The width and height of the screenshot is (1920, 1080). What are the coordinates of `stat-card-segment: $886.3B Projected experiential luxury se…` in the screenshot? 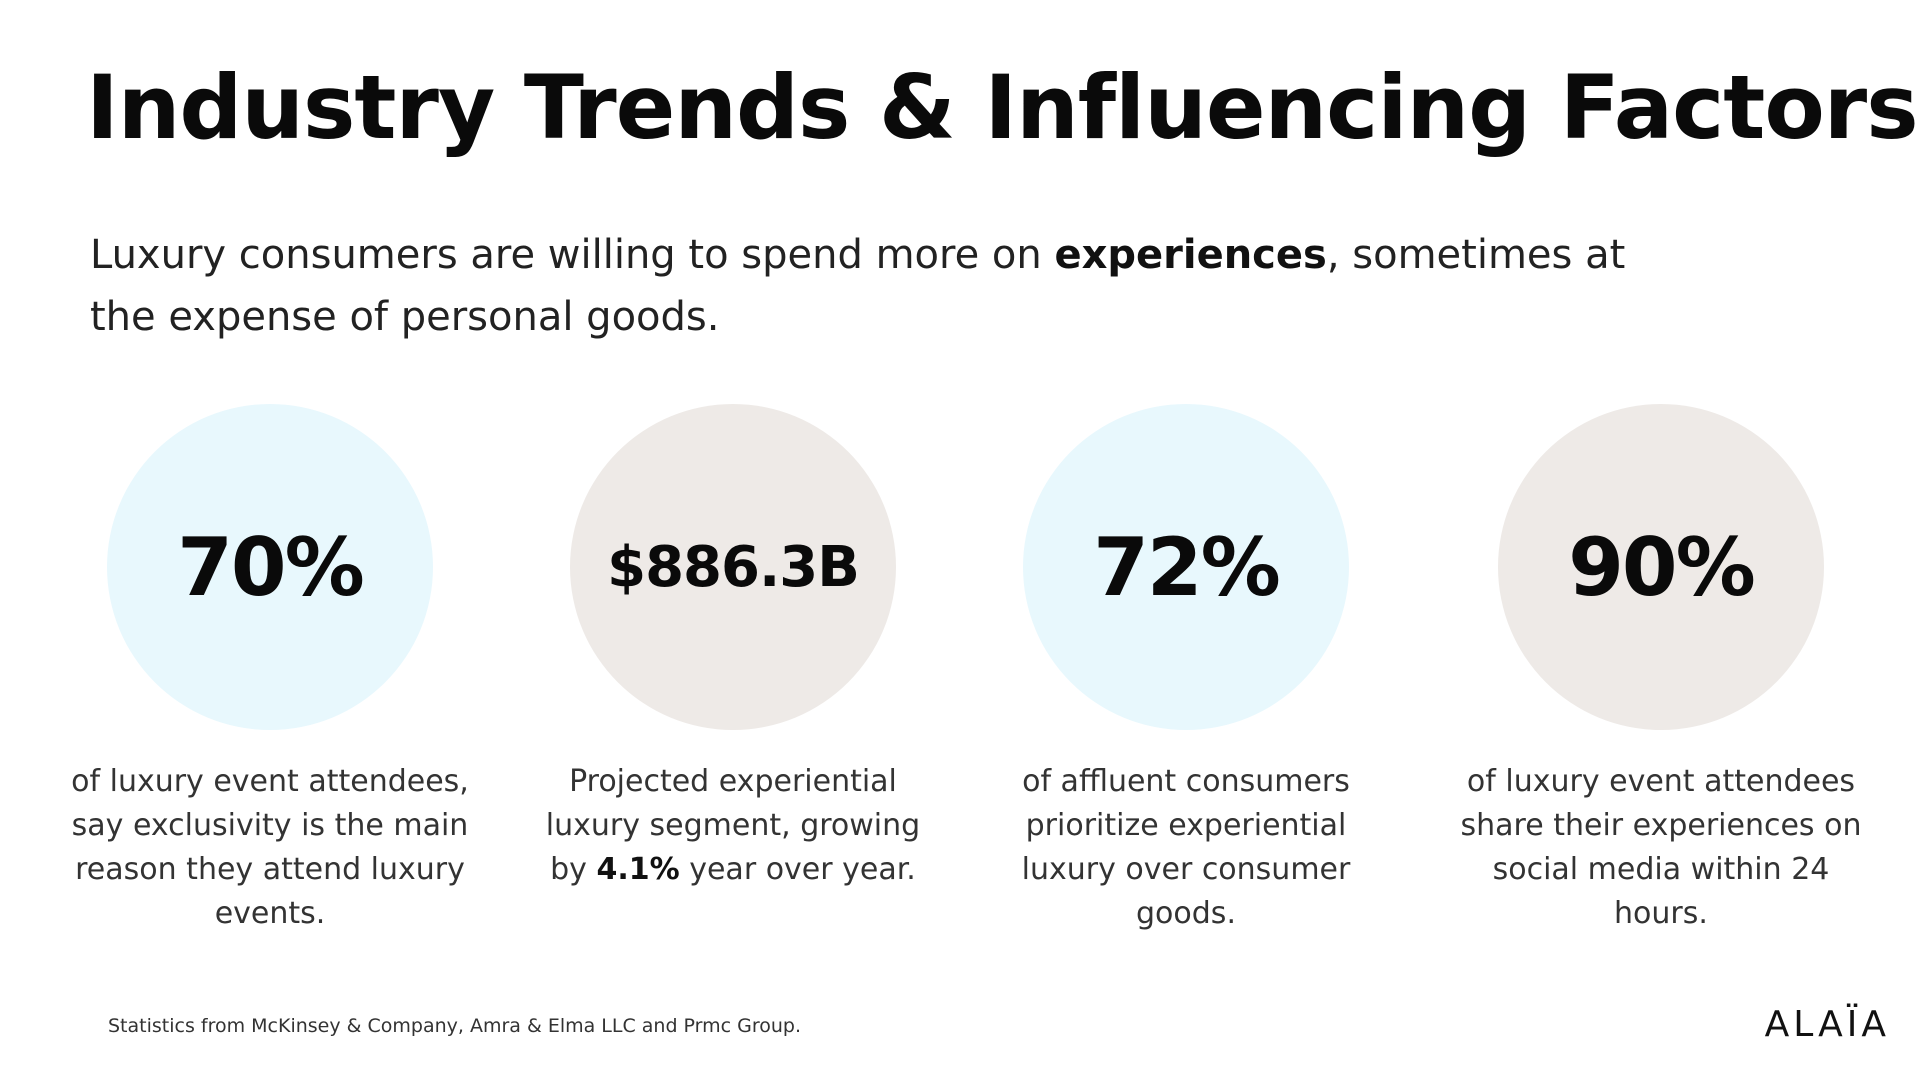 It's located at (733, 648).